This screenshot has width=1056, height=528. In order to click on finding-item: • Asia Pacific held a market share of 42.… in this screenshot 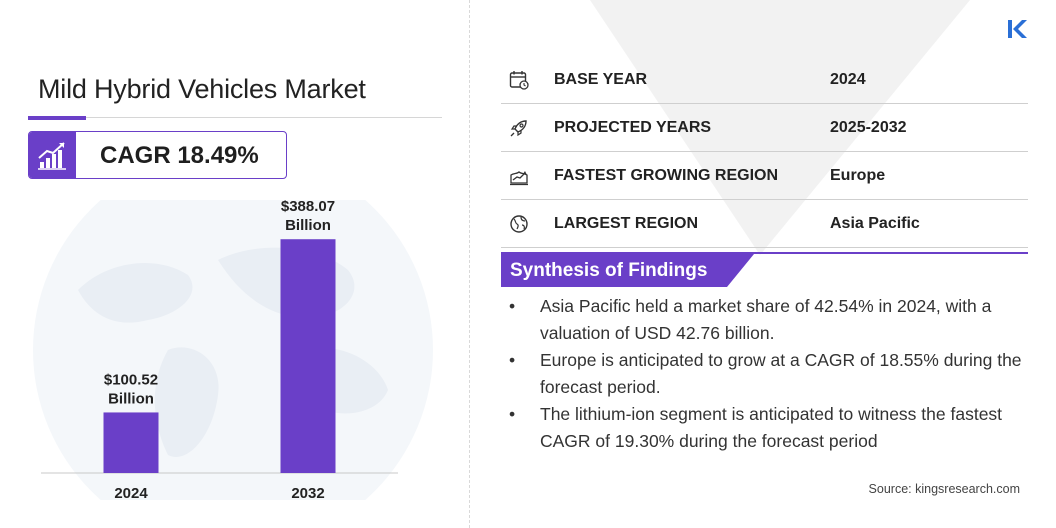, I will do `click(765, 320)`.